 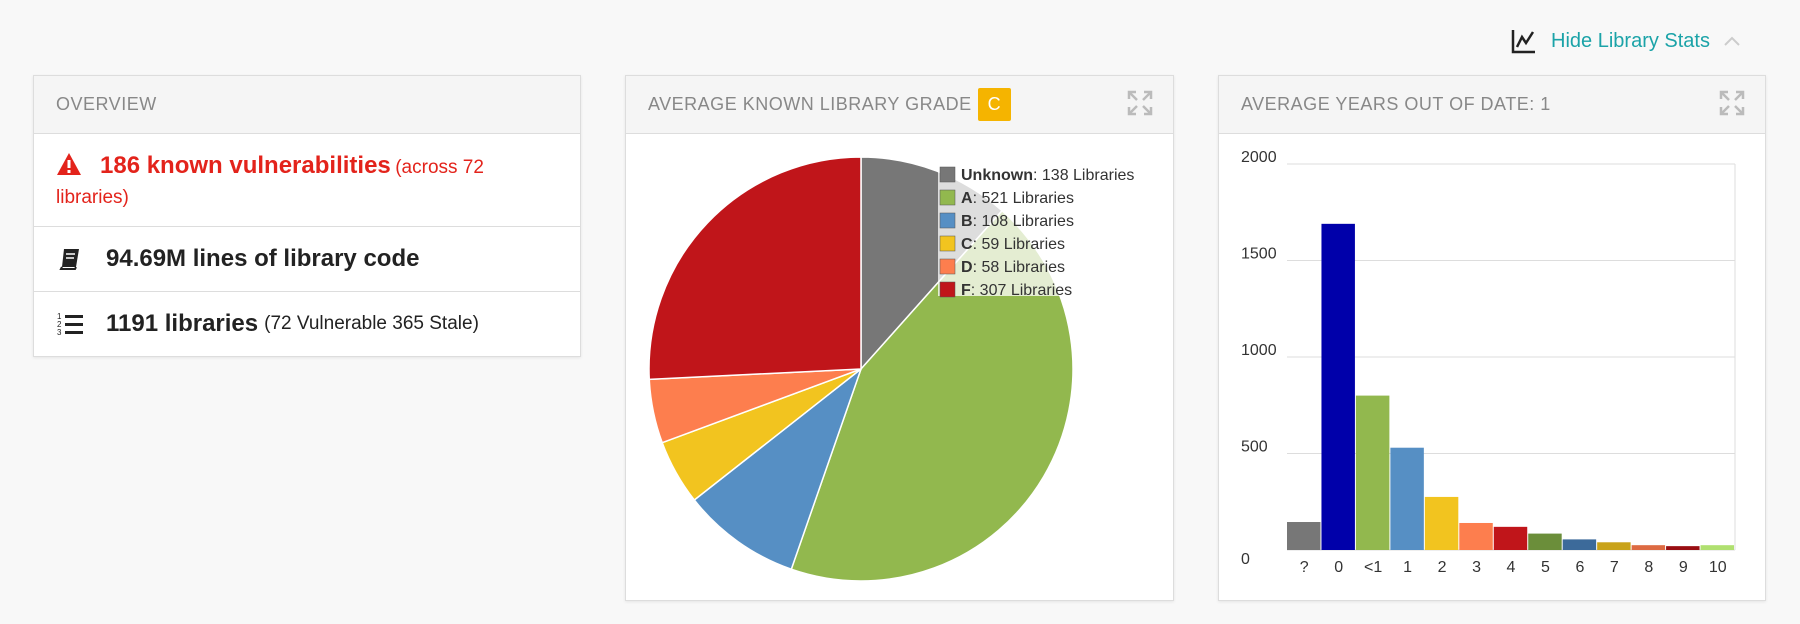 What do you see at coordinates (1013, 267) in the screenshot?
I see `legend-item: D: 58 Libraries` at bounding box center [1013, 267].